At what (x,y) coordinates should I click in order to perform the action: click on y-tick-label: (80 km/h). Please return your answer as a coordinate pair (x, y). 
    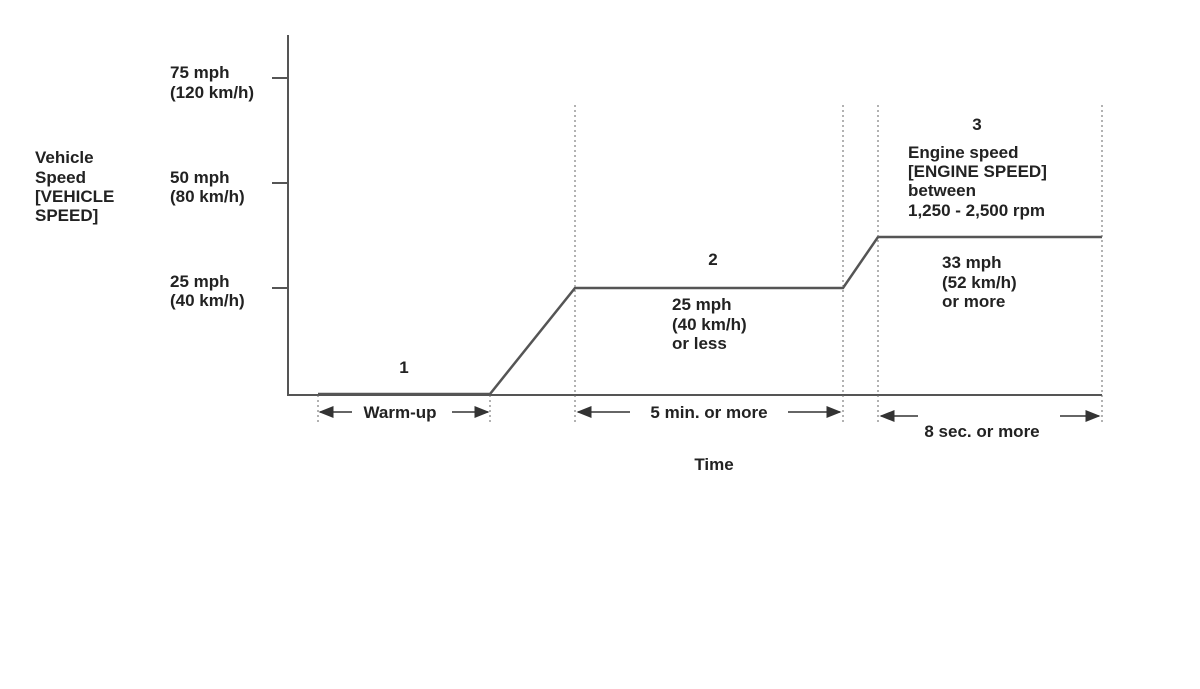
    Looking at the image, I should click on (207, 196).